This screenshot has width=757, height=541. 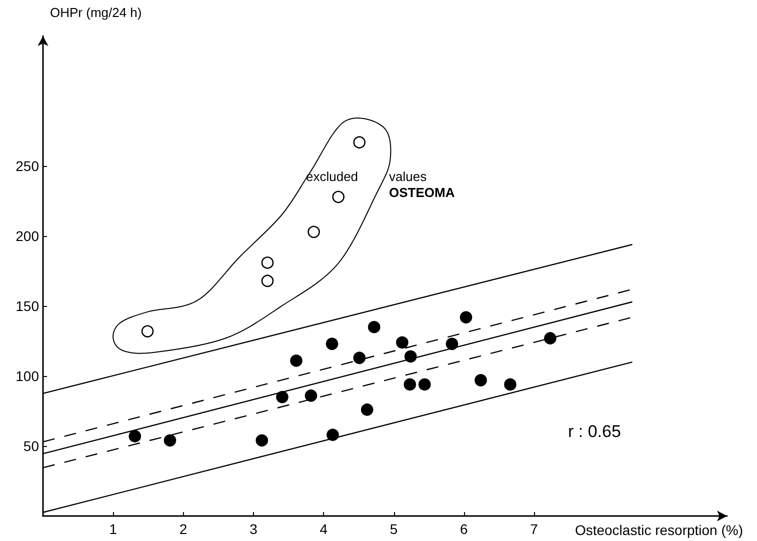 I want to click on y-tick-label: 100, so click(x=28, y=376).